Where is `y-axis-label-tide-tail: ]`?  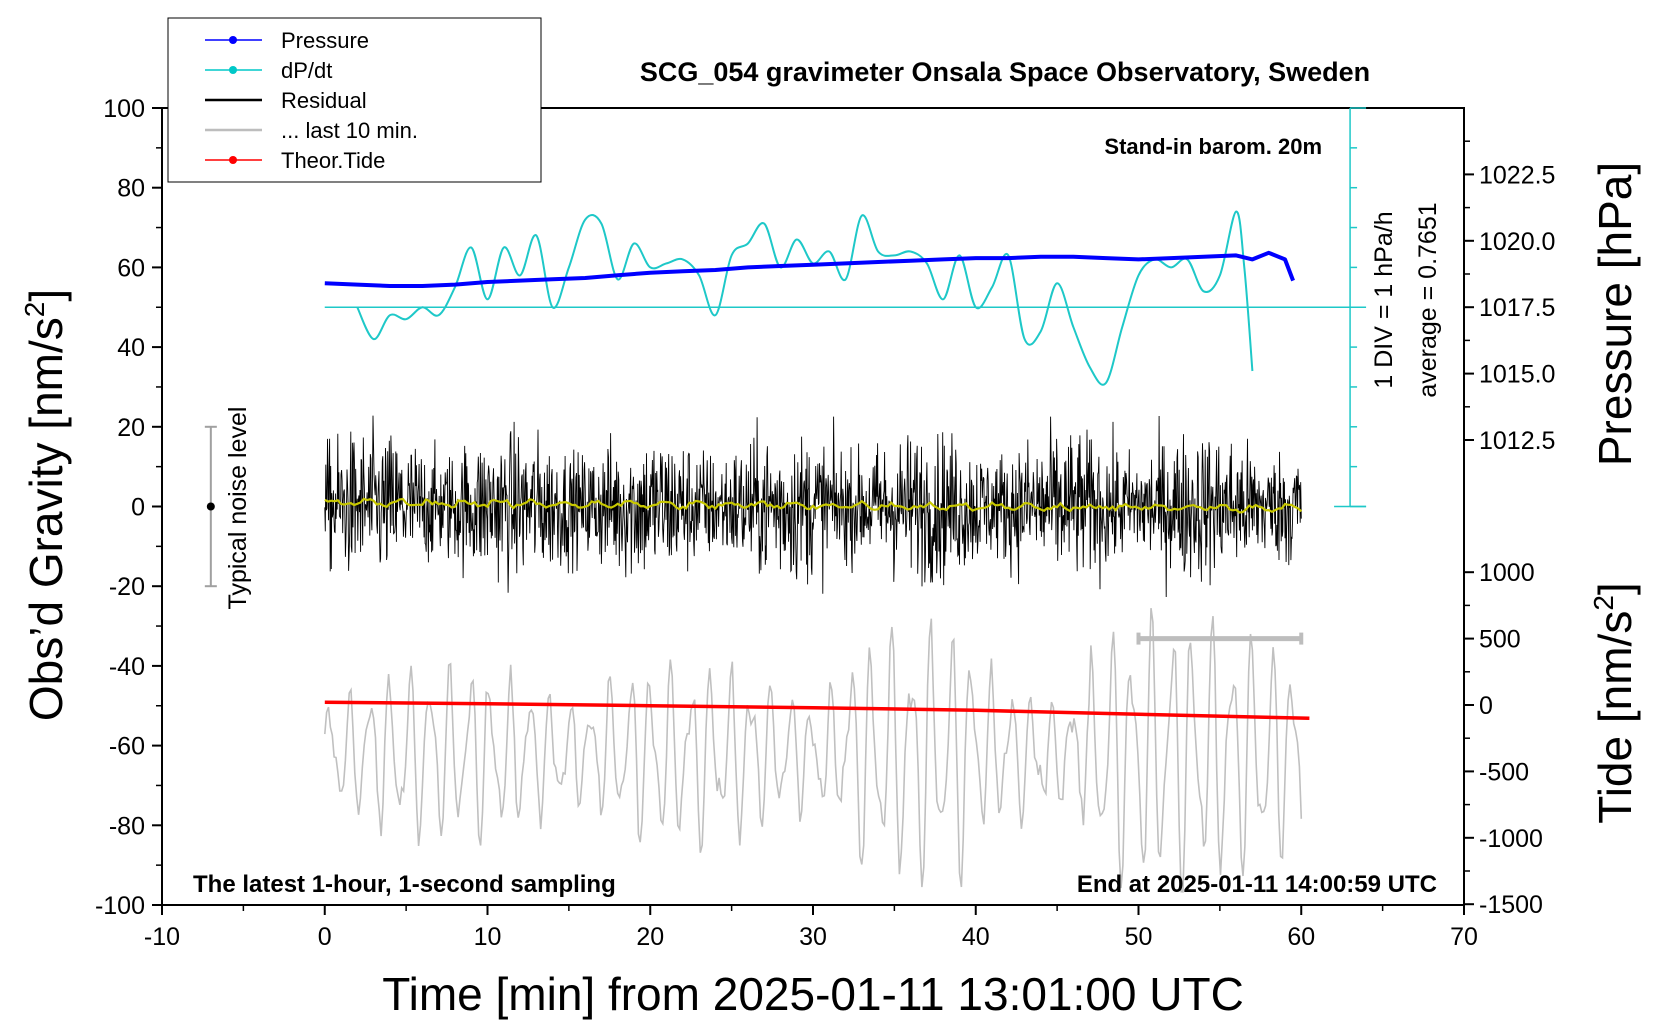 y-axis-label-tide-tail: ] is located at coordinates (1615, 588).